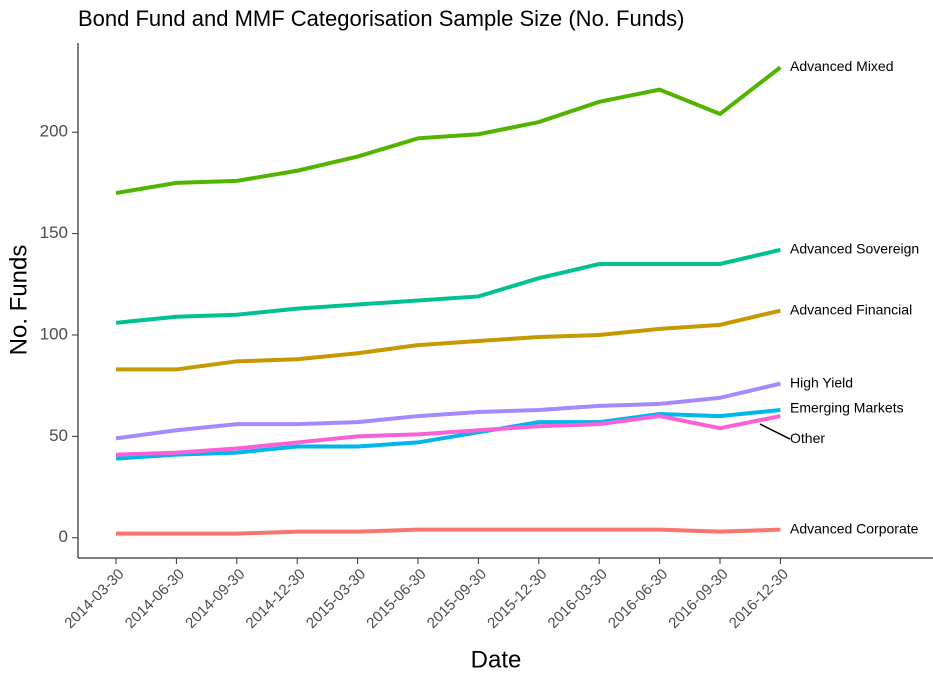 The width and height of the screenshot is (933, 677). Describe the element at coordinates (155, 599) in the screenshot. I see `x-tick-label: 2014-06-30` at that location.